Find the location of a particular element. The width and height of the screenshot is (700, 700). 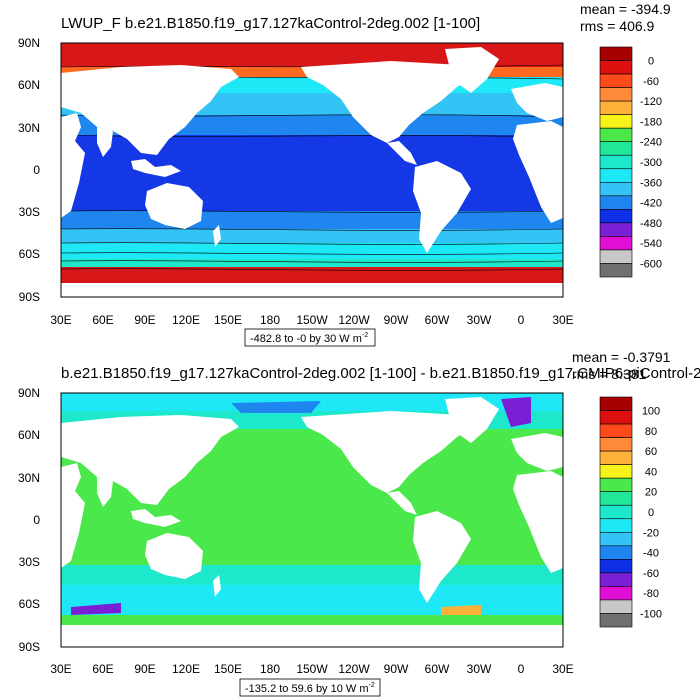

colorbar-label: -420 is located at coordinates (651, 204).